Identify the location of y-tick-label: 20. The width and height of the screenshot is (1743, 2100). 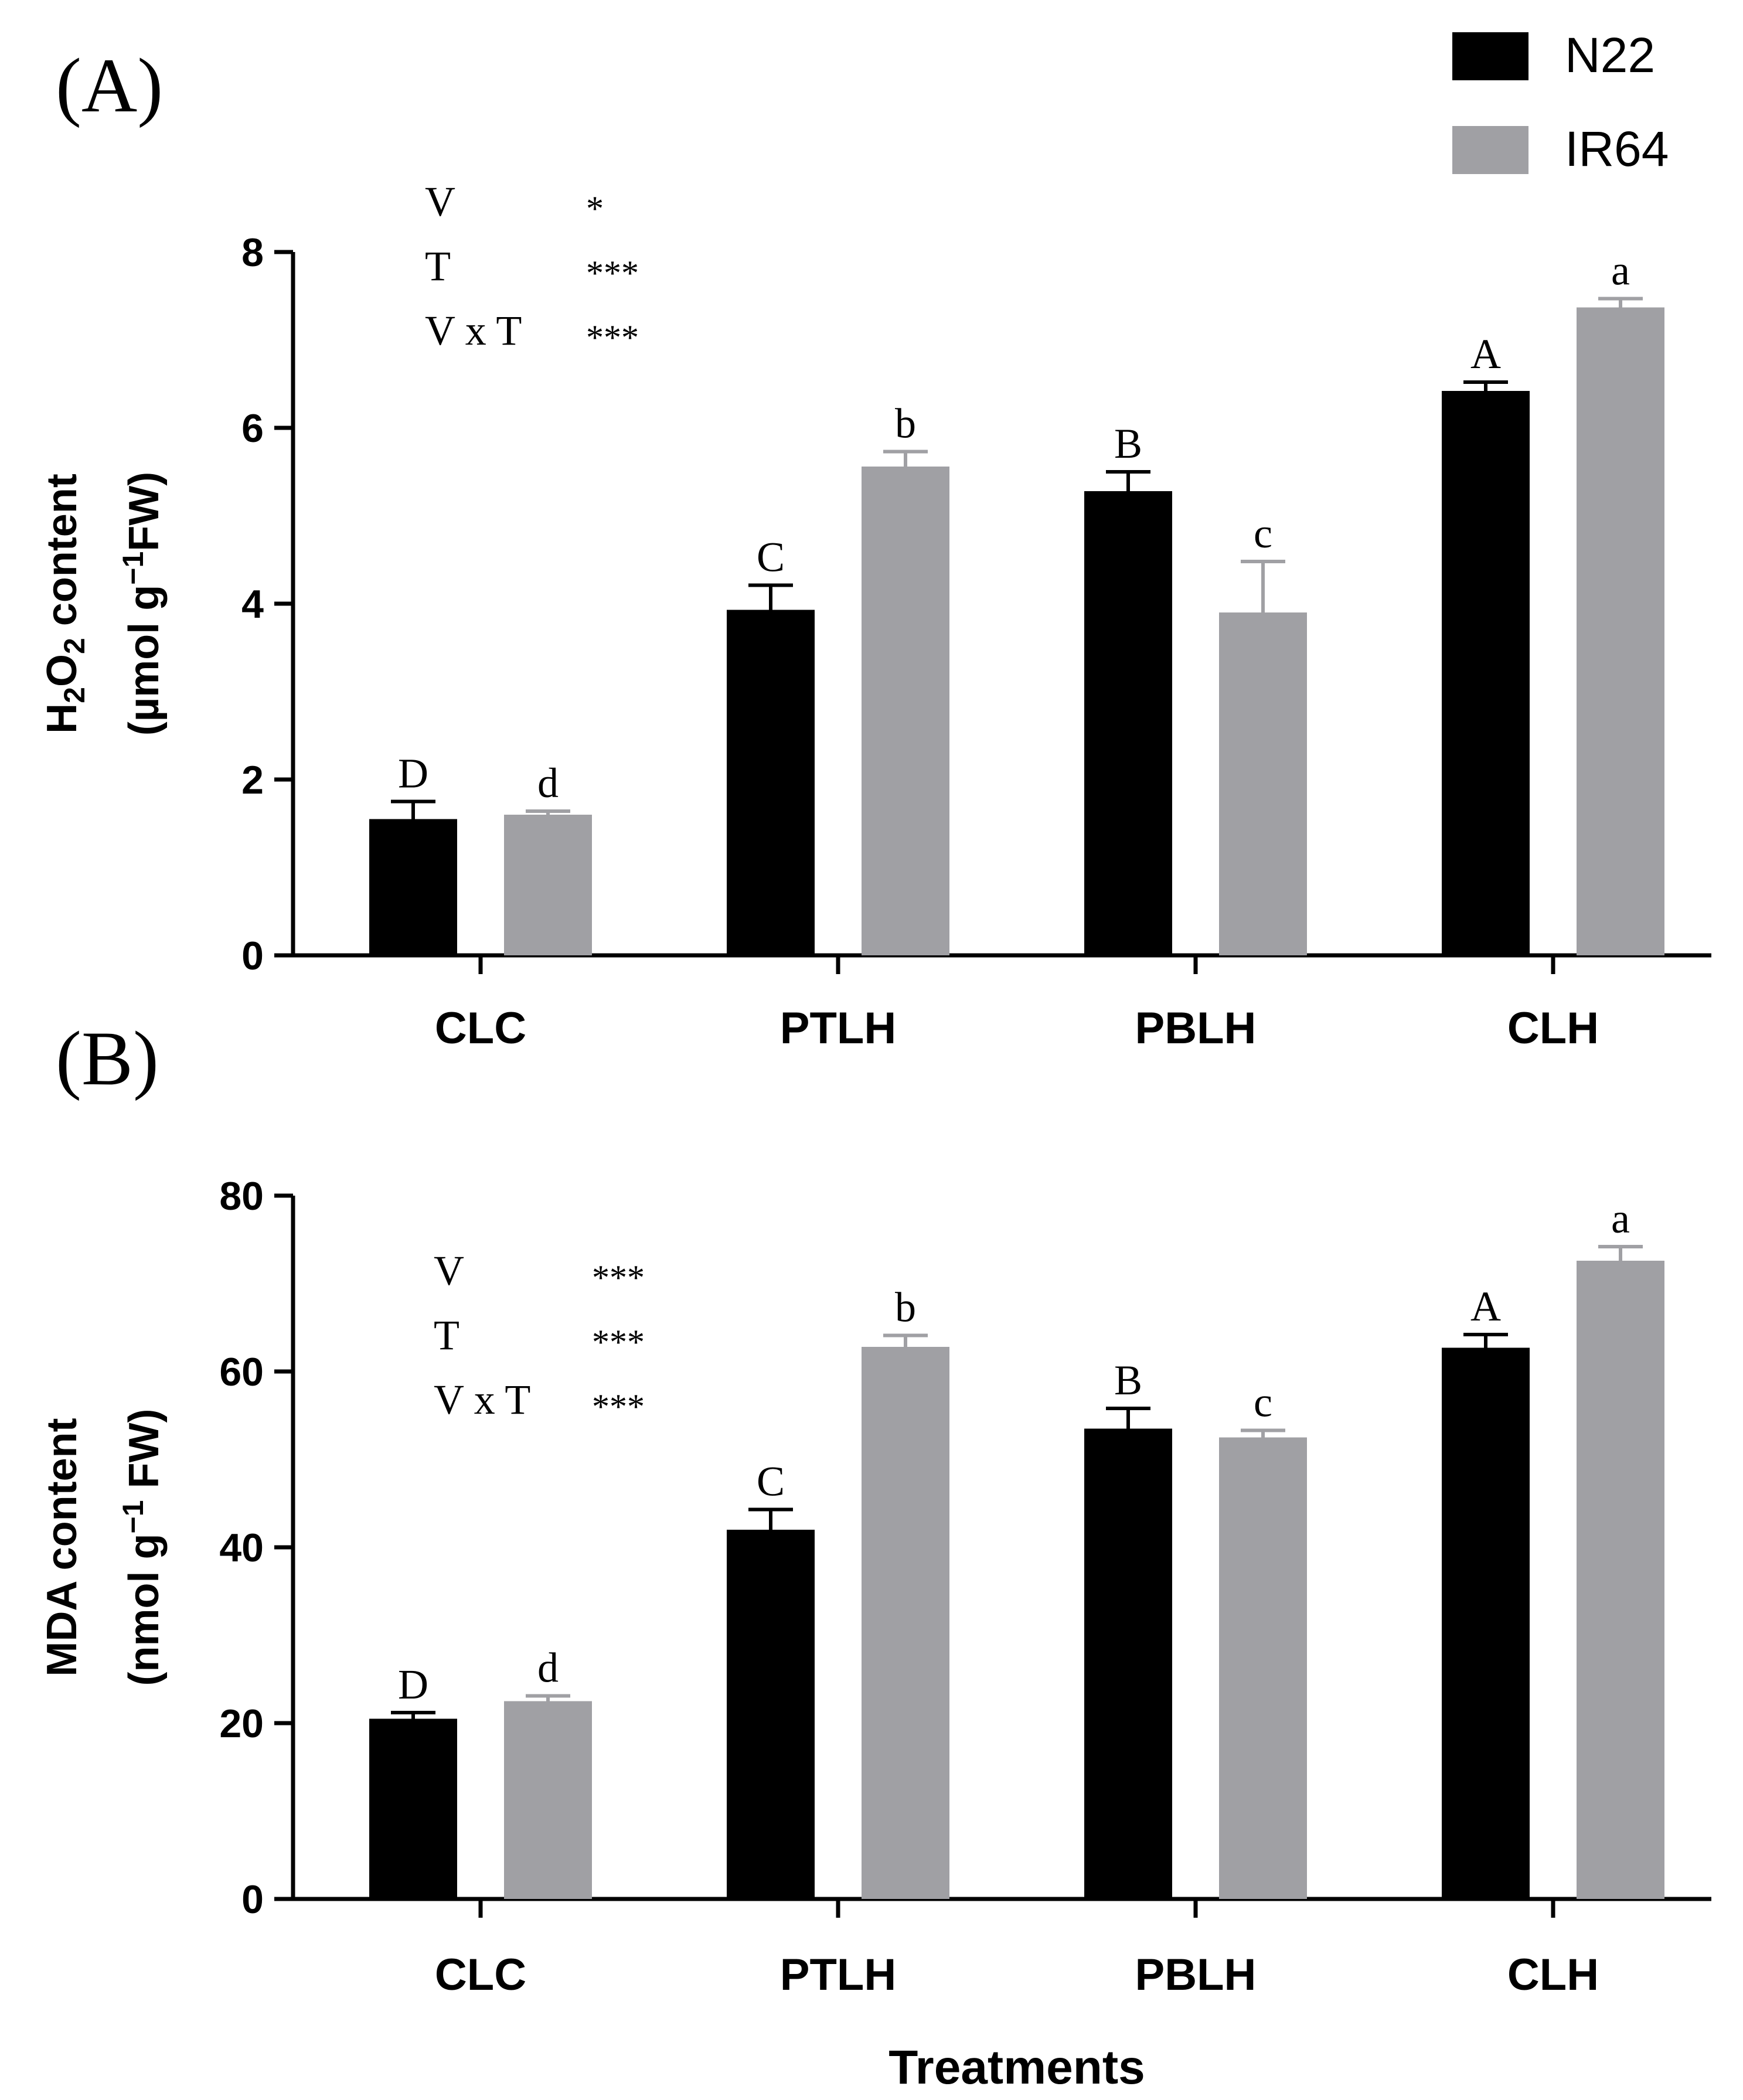
(241, 1724).